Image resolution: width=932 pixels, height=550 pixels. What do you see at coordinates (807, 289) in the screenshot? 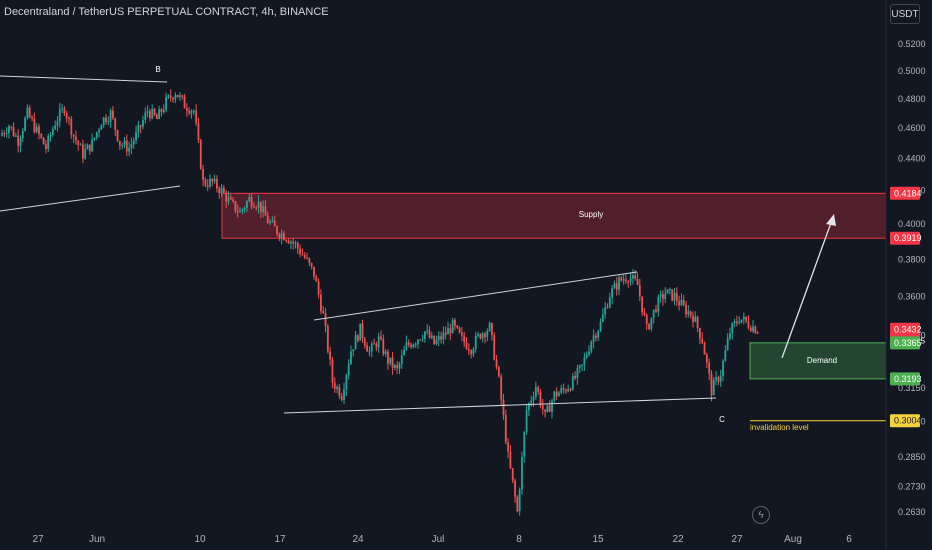
I see `projection-arrow` at bounding box center [807, 289].